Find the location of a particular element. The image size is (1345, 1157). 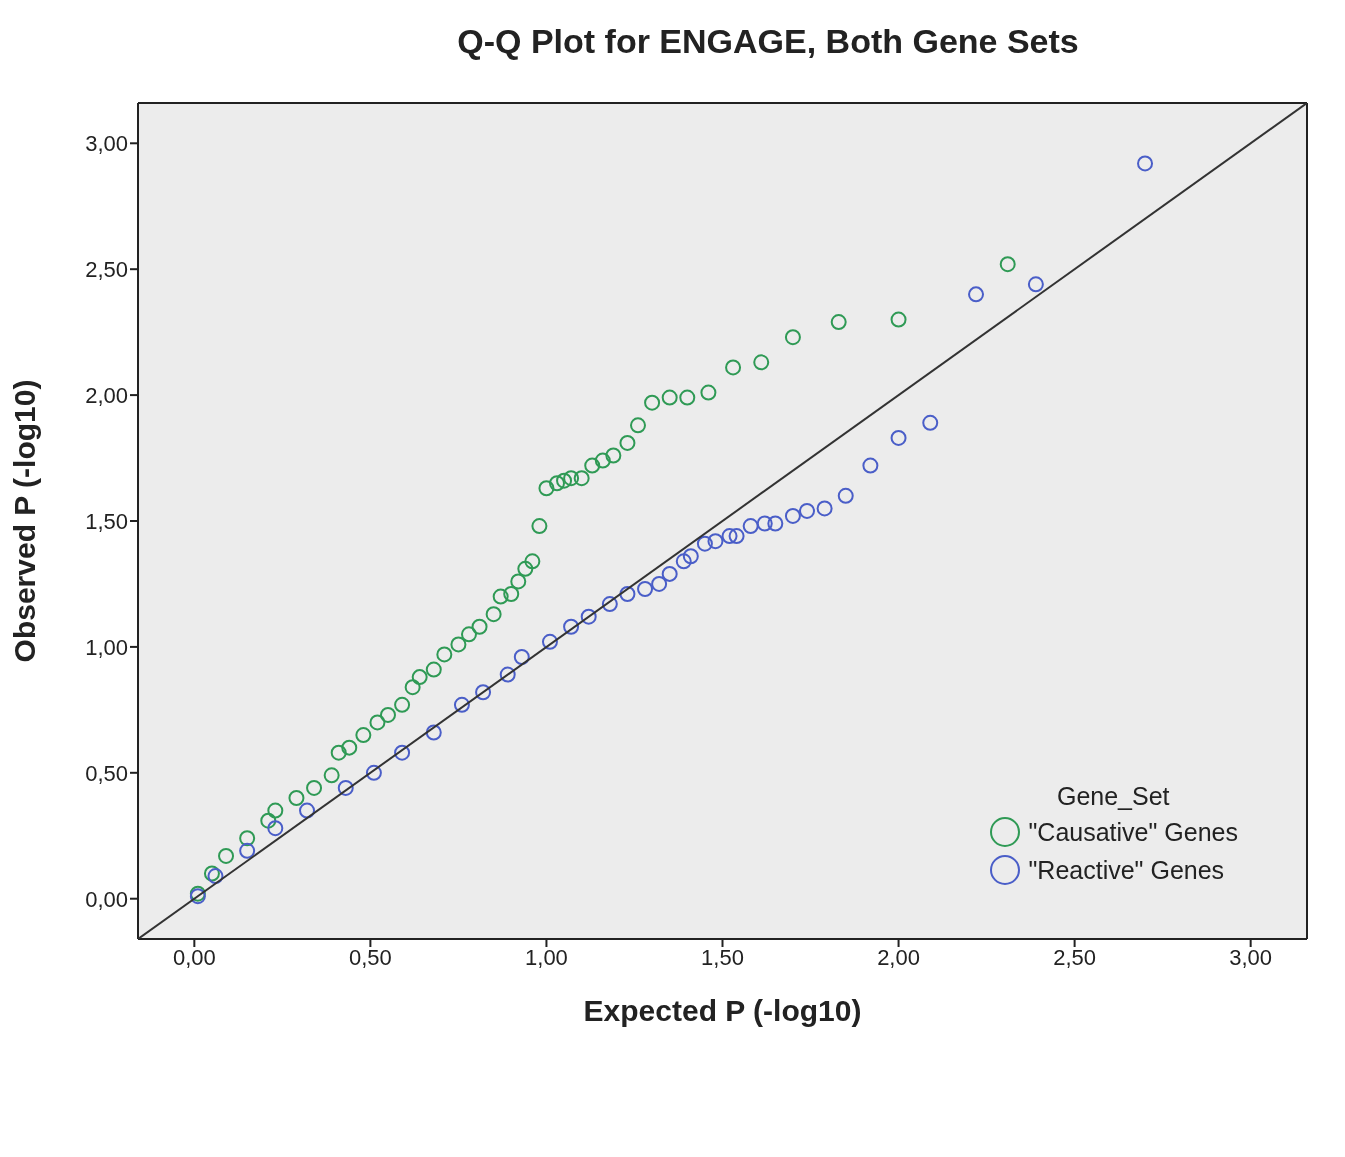

legend-title: Gene_Set is located at coordinates (1113, 796).